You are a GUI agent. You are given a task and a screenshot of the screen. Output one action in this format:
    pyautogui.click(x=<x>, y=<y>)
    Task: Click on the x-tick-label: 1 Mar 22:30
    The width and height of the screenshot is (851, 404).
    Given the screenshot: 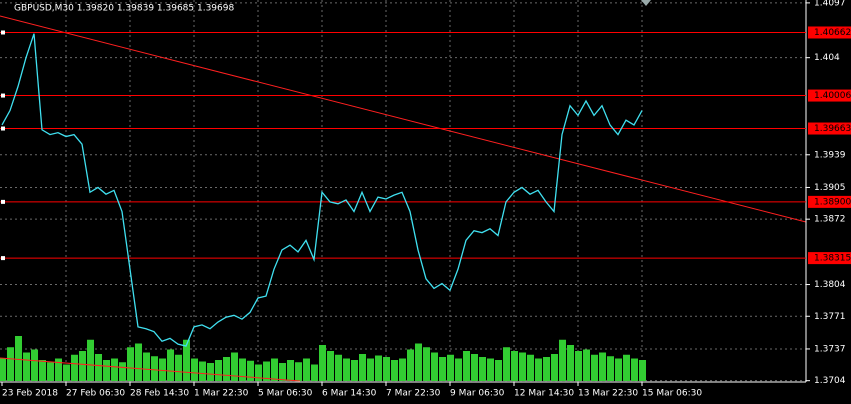 What is the action you would take?
    pyautogui.click(x=221, y=394)
    